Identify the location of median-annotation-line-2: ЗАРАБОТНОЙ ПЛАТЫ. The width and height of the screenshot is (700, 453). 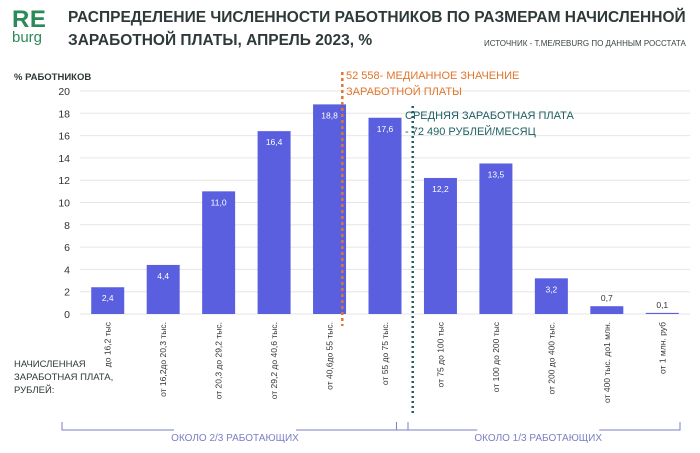
(404, 92).